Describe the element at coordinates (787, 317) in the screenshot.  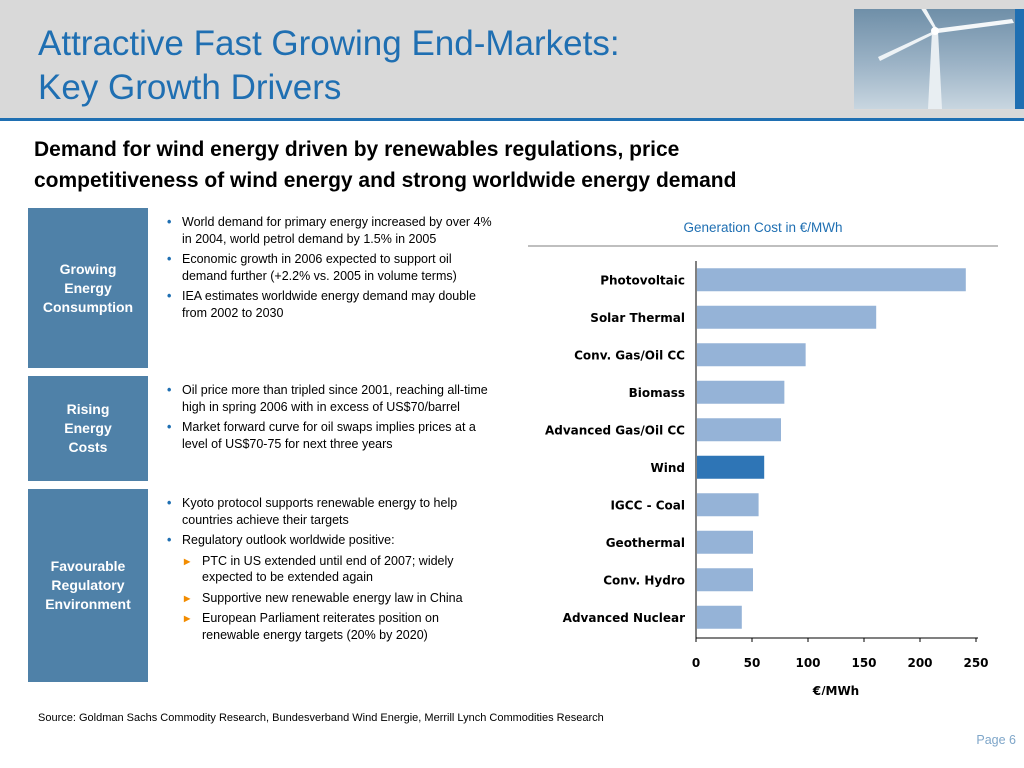
I see `bar-solar-thermal` at that location.